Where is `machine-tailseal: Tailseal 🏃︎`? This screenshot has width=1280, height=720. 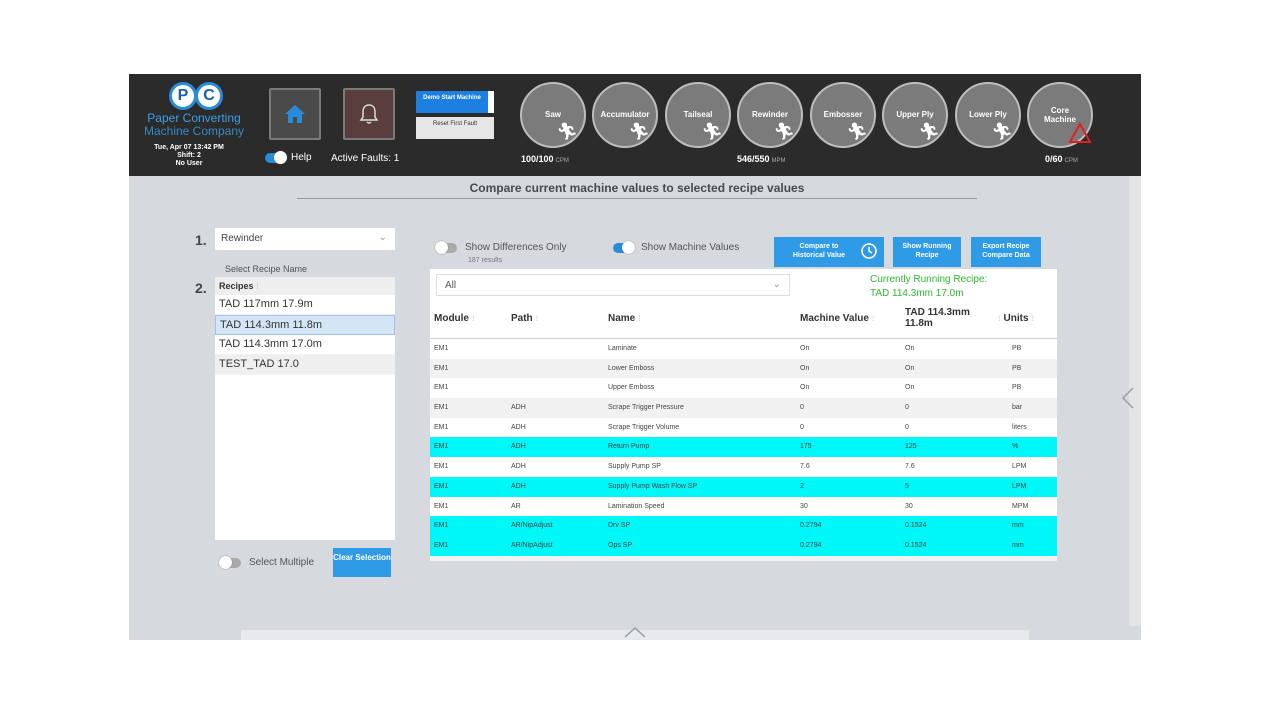
machine-tailseal: Tailseal 🏃︎ is located at coordinates (698, 115).